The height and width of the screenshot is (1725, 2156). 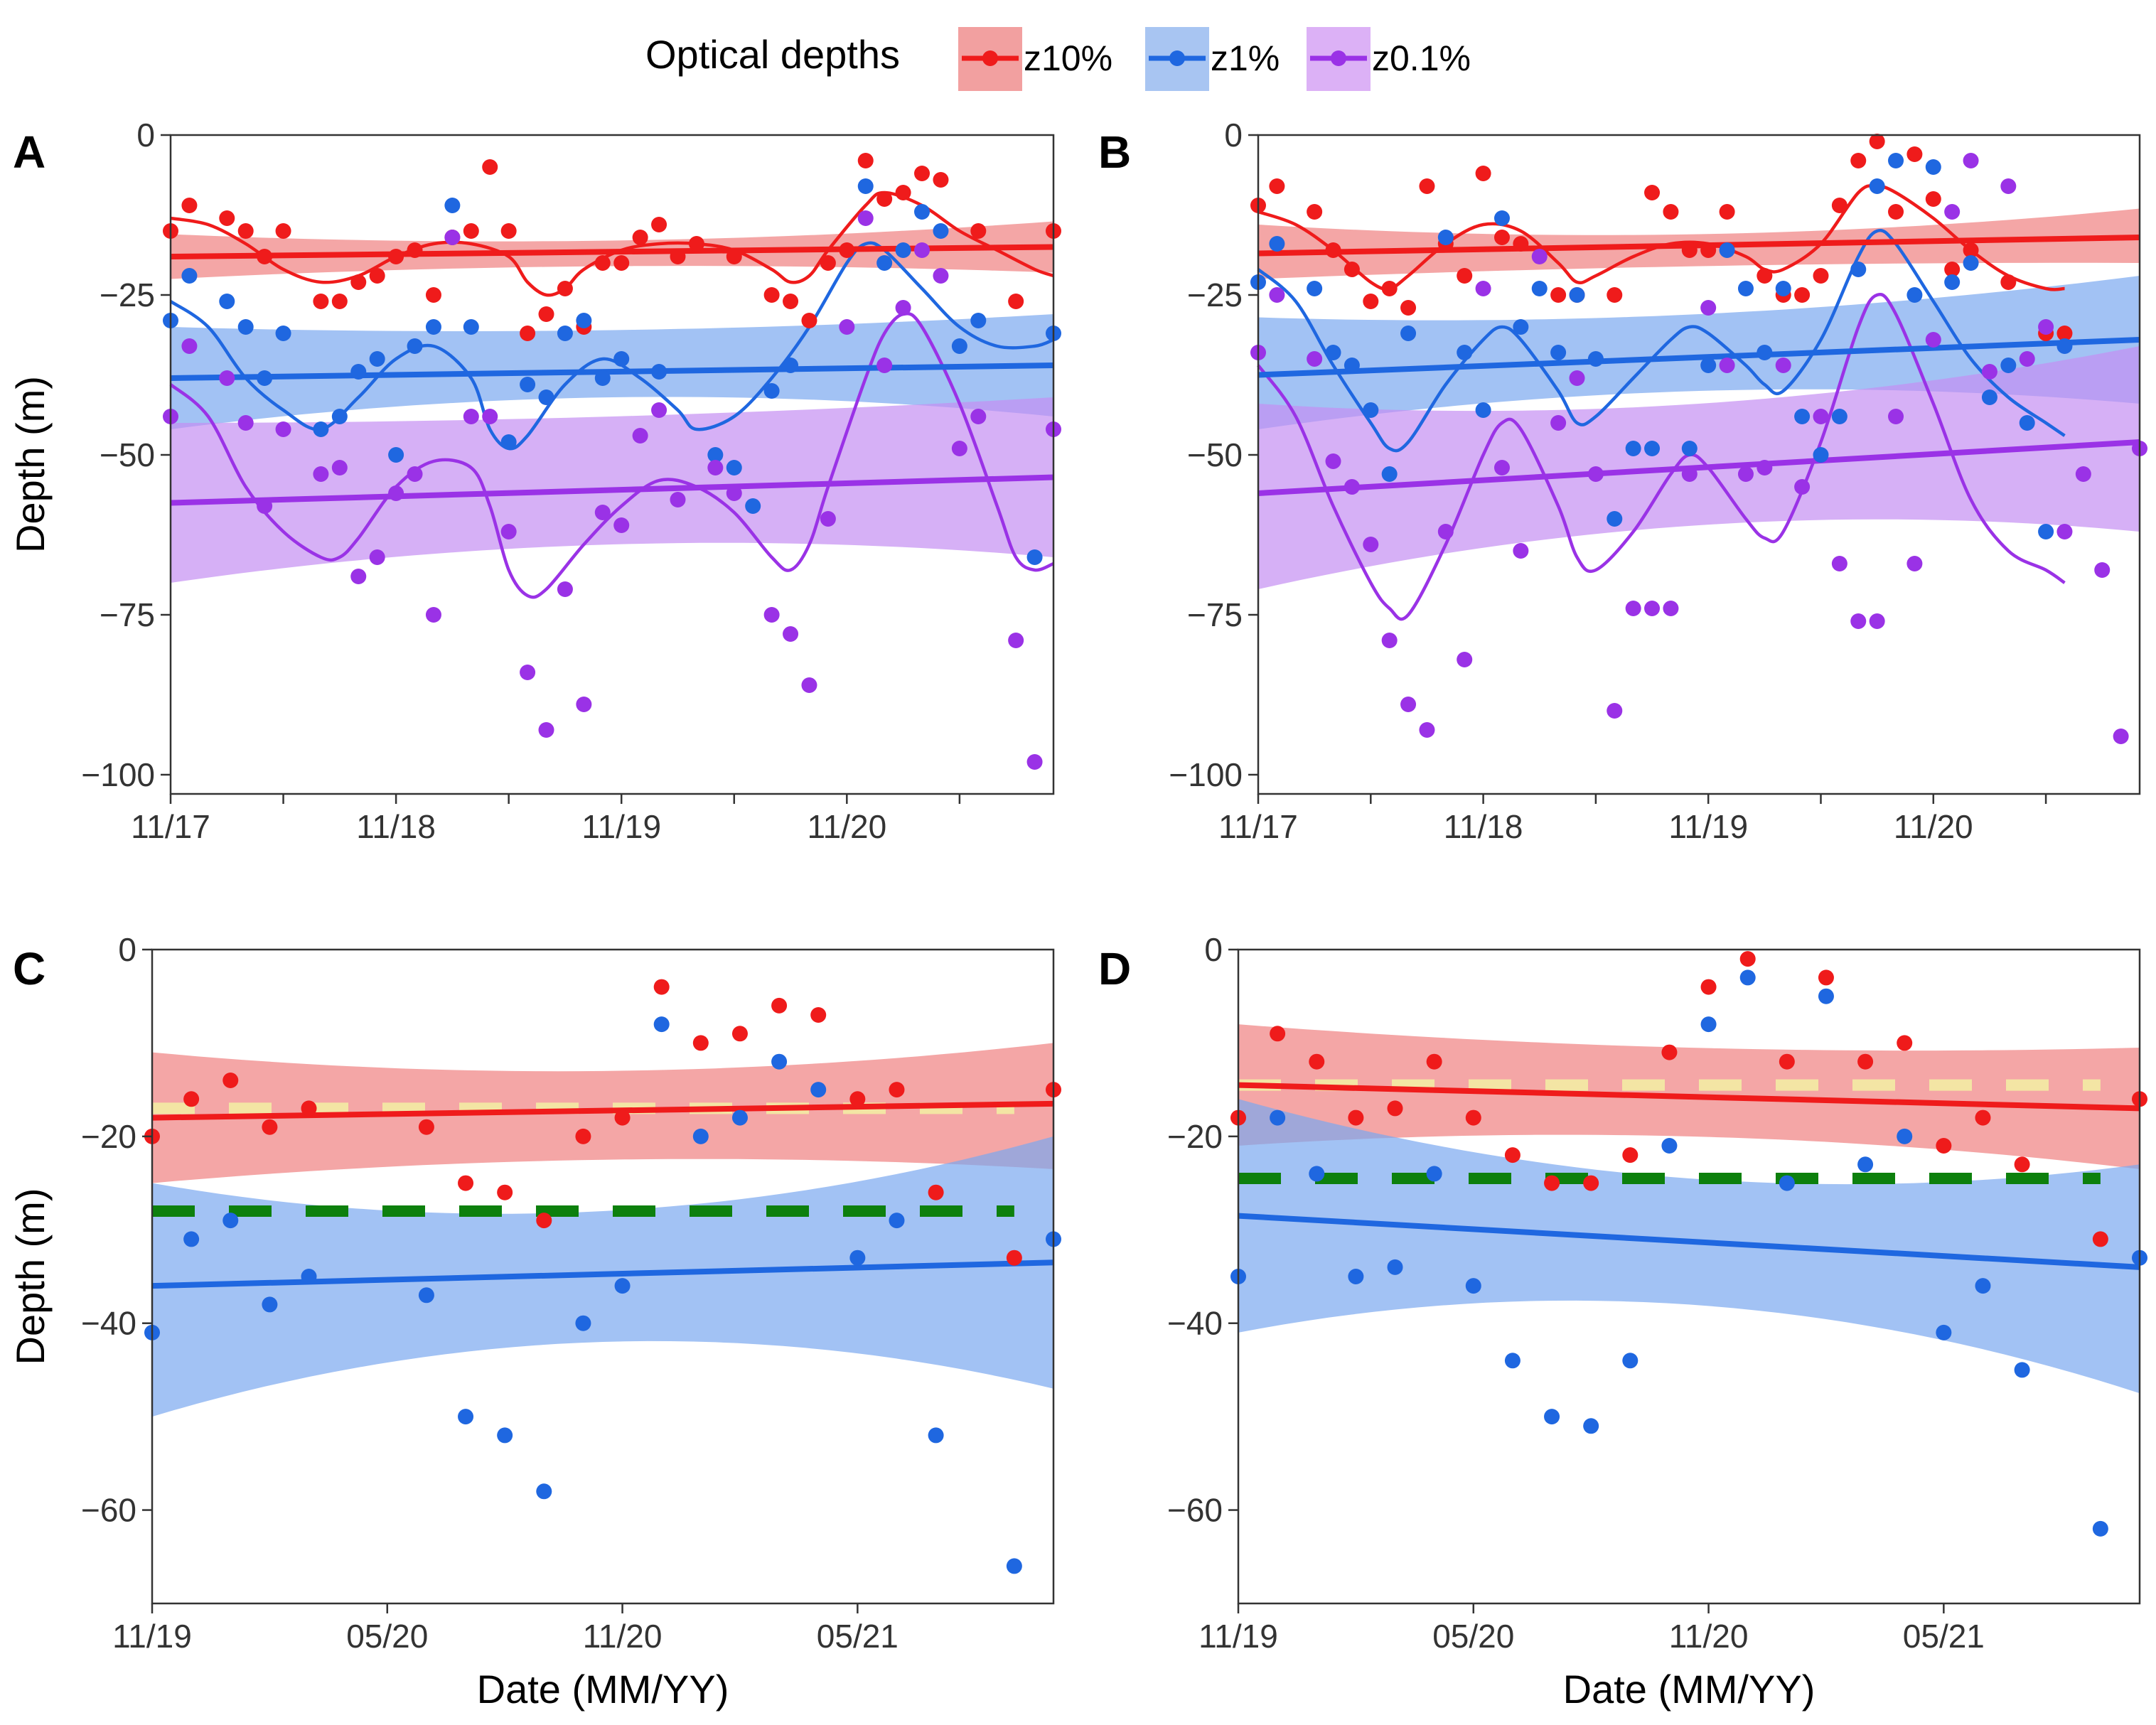 What do you see at coordinates (990, 58) in the screenshot?
I see `legend-dot-z10` at bounding box center [990, 58].